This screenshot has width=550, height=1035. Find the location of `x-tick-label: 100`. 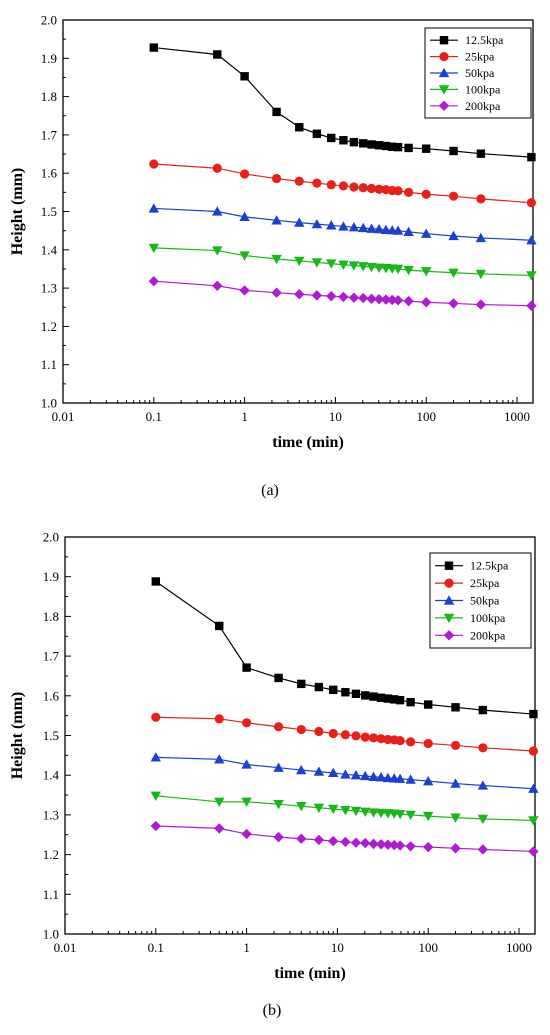

x-tick-label: 100 is located at coordinates (426, 416).